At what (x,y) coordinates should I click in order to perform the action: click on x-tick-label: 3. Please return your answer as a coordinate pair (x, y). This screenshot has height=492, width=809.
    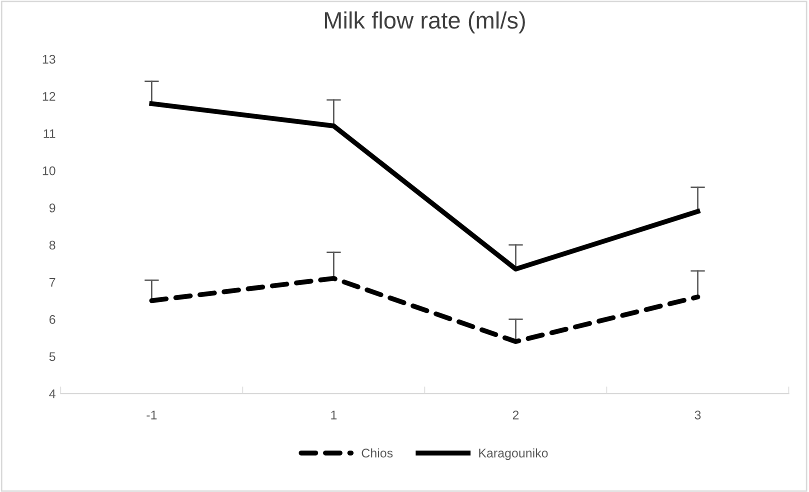
    Looking at the image, I should click on (697, 415).